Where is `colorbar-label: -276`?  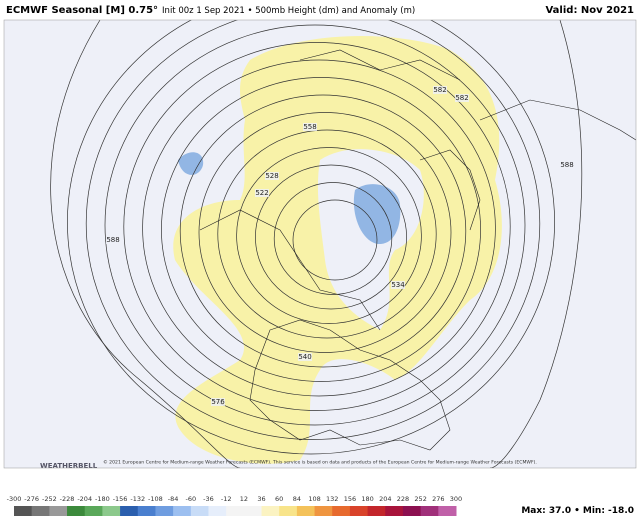
colorbar-label: -276 is located at coordinates (31, 499).